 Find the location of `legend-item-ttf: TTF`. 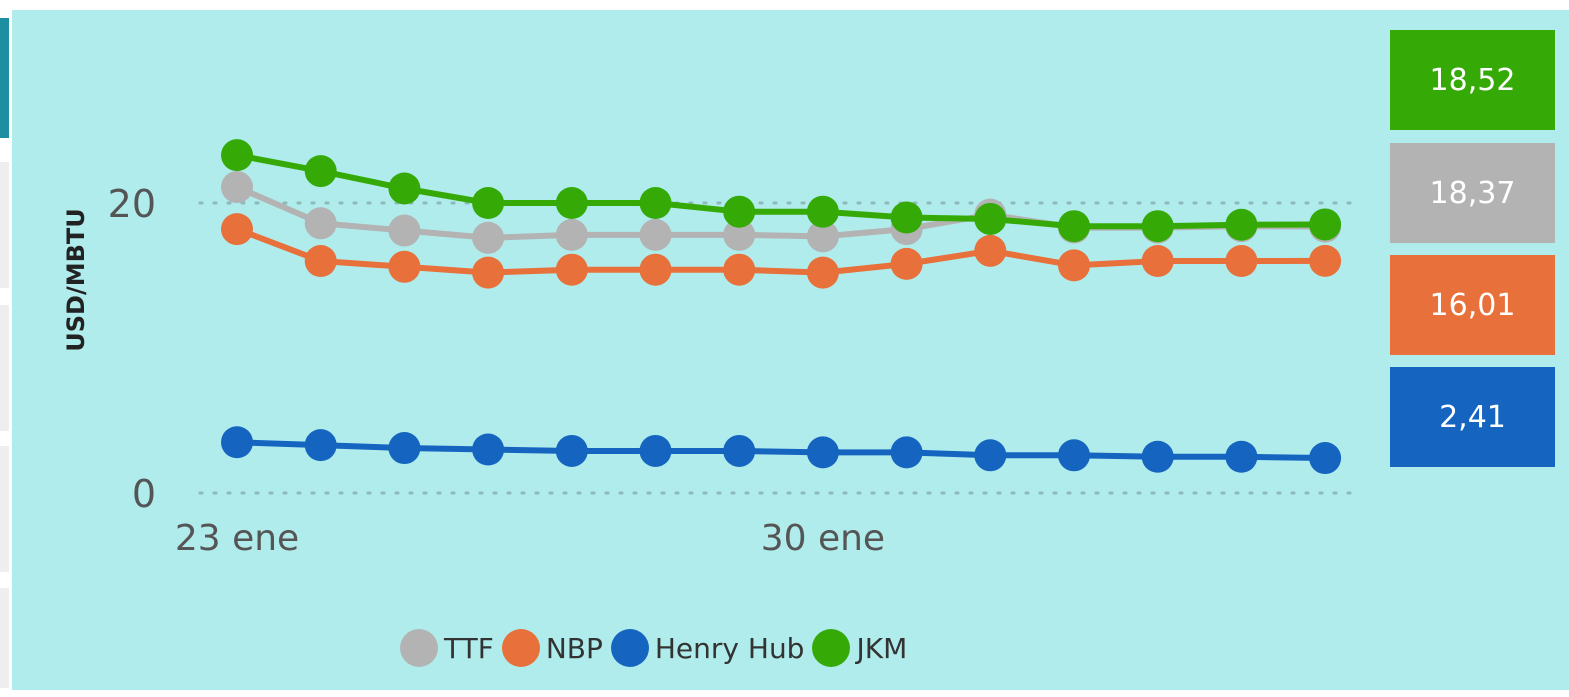

legend-item-ttf: TTF is located at coordinates (447, 648).